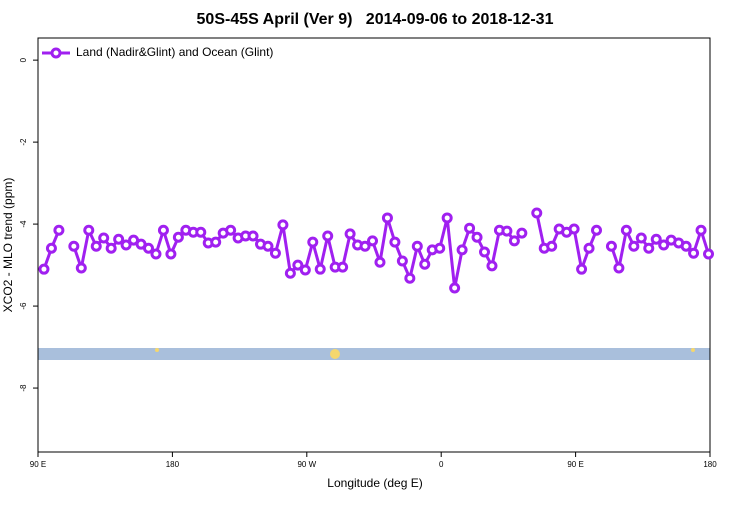 This screenshot has height=505, width=750. Describe the element at coordinates (374, 483) in the screenshot. I see `x-axis-label: Longitude (deg E)` at that location.